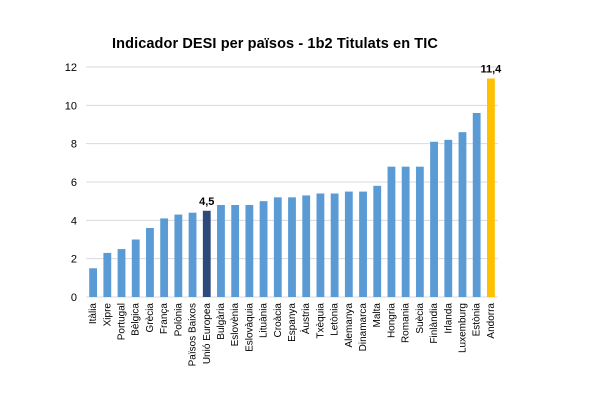  I want to click on x-tick-label: Bèlgica, so click(136, 319).